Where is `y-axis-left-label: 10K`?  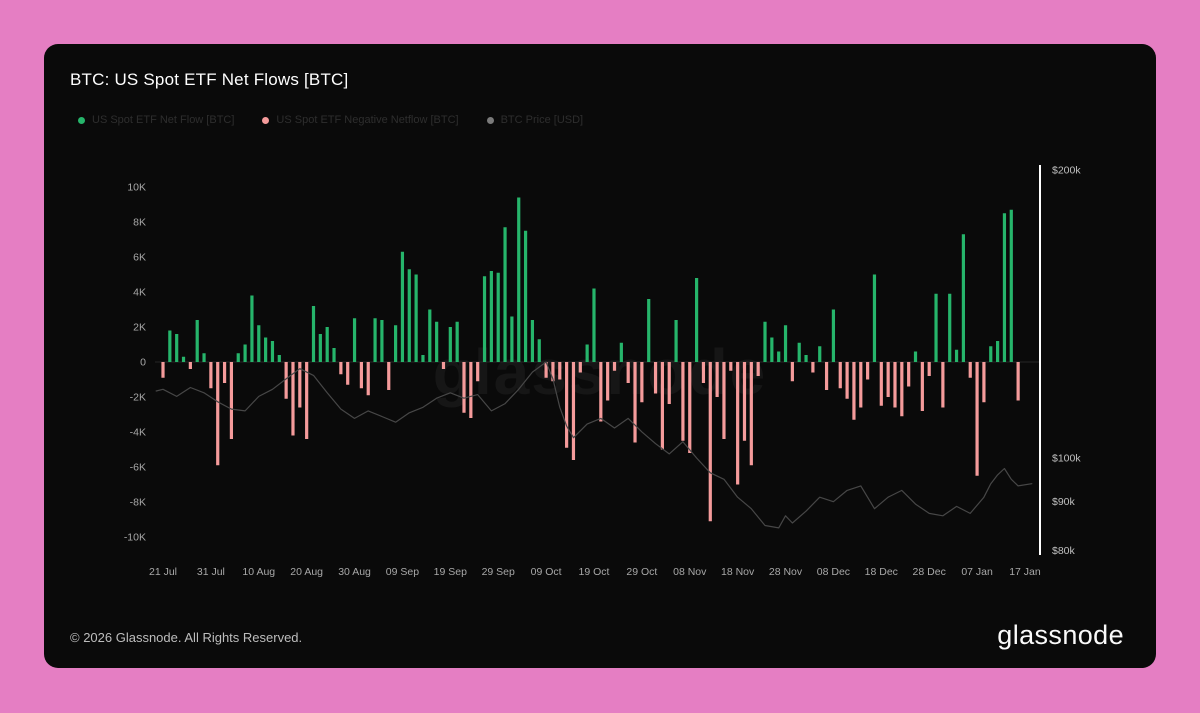 y-axis-left-label: 10K is located at coordinates (136, 188).